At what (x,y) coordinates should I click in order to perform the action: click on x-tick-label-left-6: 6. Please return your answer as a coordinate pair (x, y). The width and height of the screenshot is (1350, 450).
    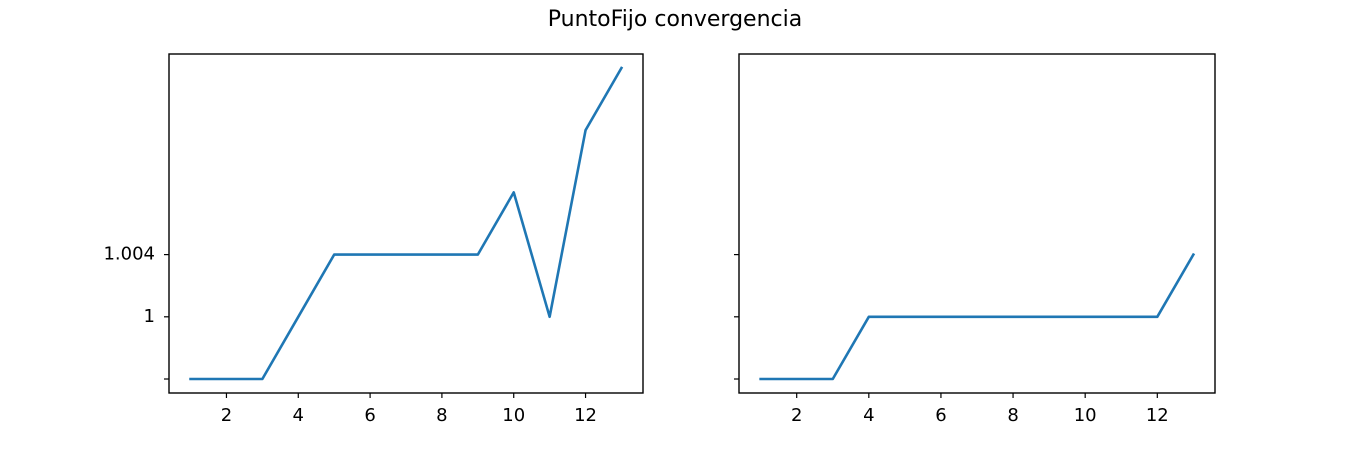
    Looking at the image, I should click on (369, 415).